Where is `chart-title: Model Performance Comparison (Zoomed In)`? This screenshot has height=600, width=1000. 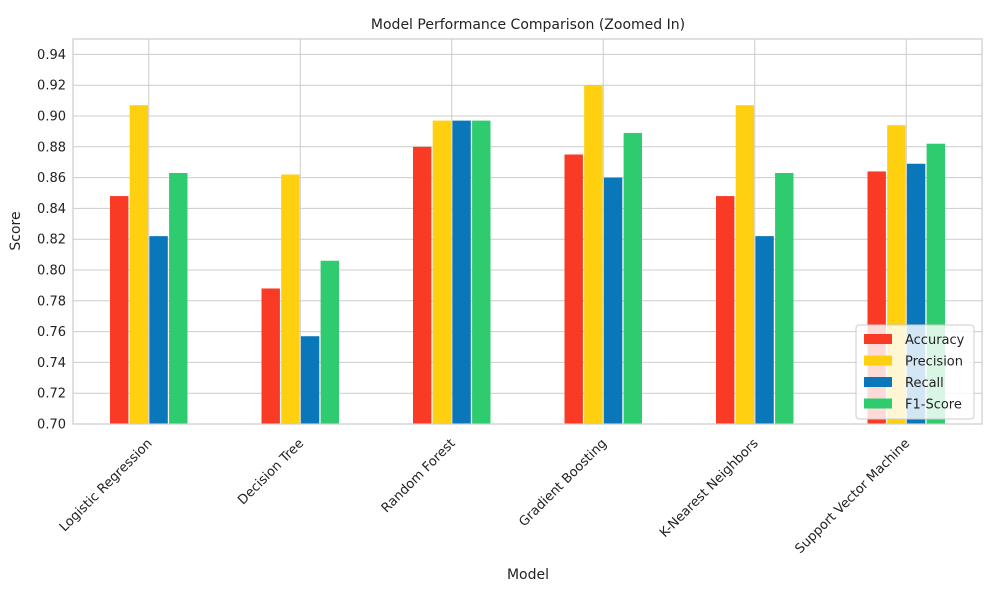 chart-title: Model Performance Comparison (Zoomed In) is located at coordinates (528, 25).